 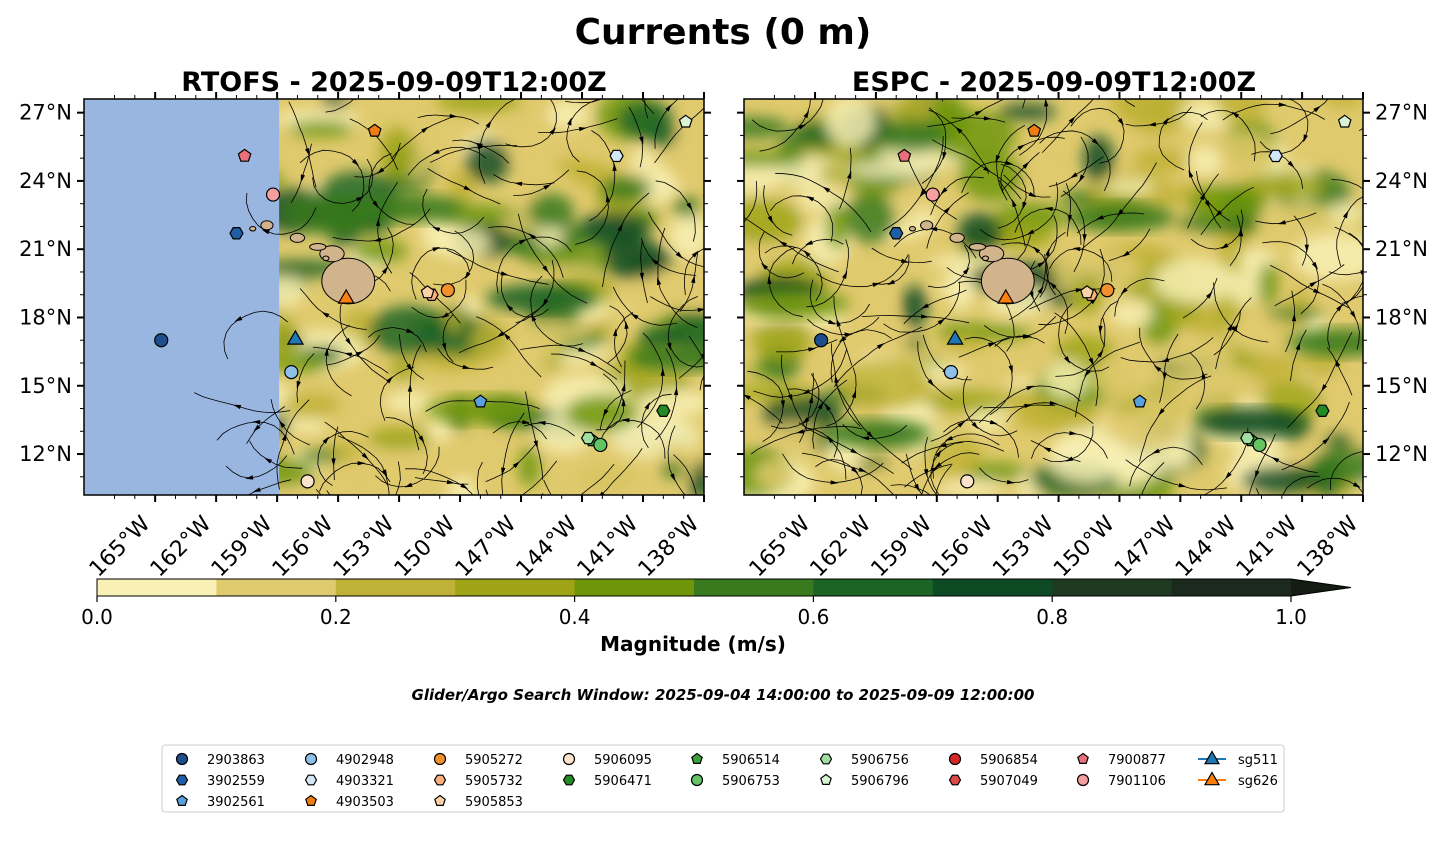 I want to click on legend-label-2903863: 2903863, so click(x=236, y=760).